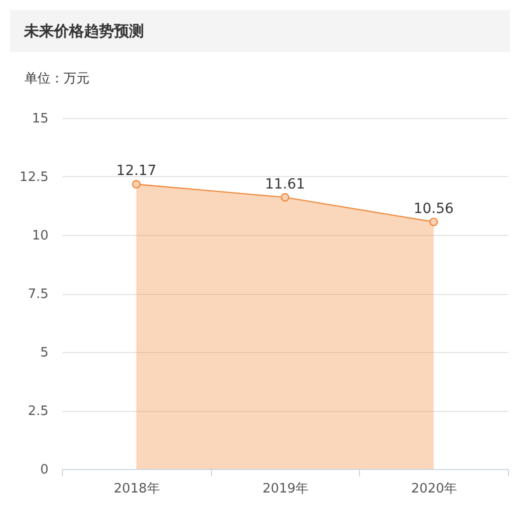 This screenshot has height=532, width=520. What do you see at coordinates (137, 489) in the screenshot?
I see `x-tick-label: 2018年` at bounding box center [137, 489].